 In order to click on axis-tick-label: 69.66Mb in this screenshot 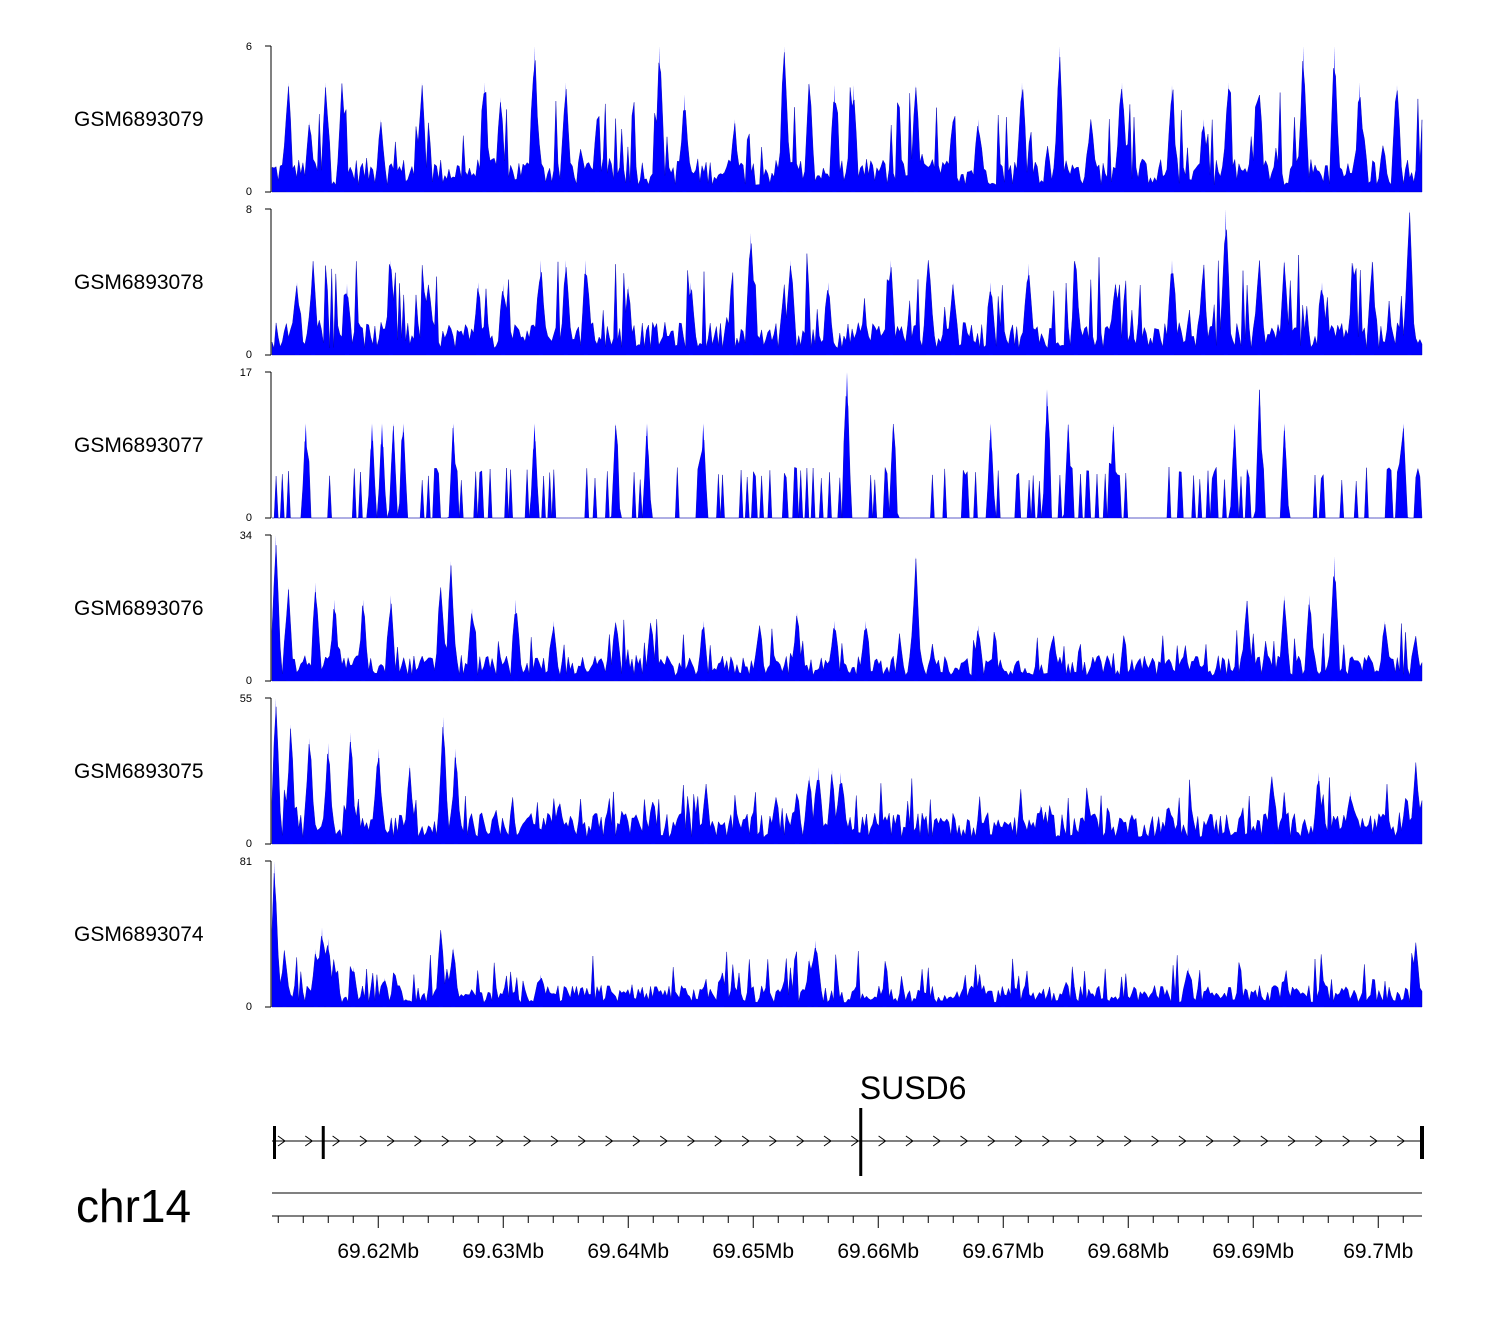, I will do `click(878, 1251)`.